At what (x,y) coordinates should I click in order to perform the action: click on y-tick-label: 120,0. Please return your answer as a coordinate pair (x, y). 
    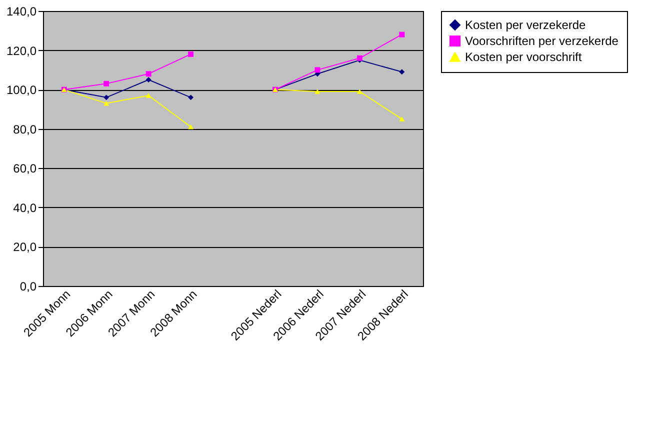
    Looking at the image, I should click on (21, 51).